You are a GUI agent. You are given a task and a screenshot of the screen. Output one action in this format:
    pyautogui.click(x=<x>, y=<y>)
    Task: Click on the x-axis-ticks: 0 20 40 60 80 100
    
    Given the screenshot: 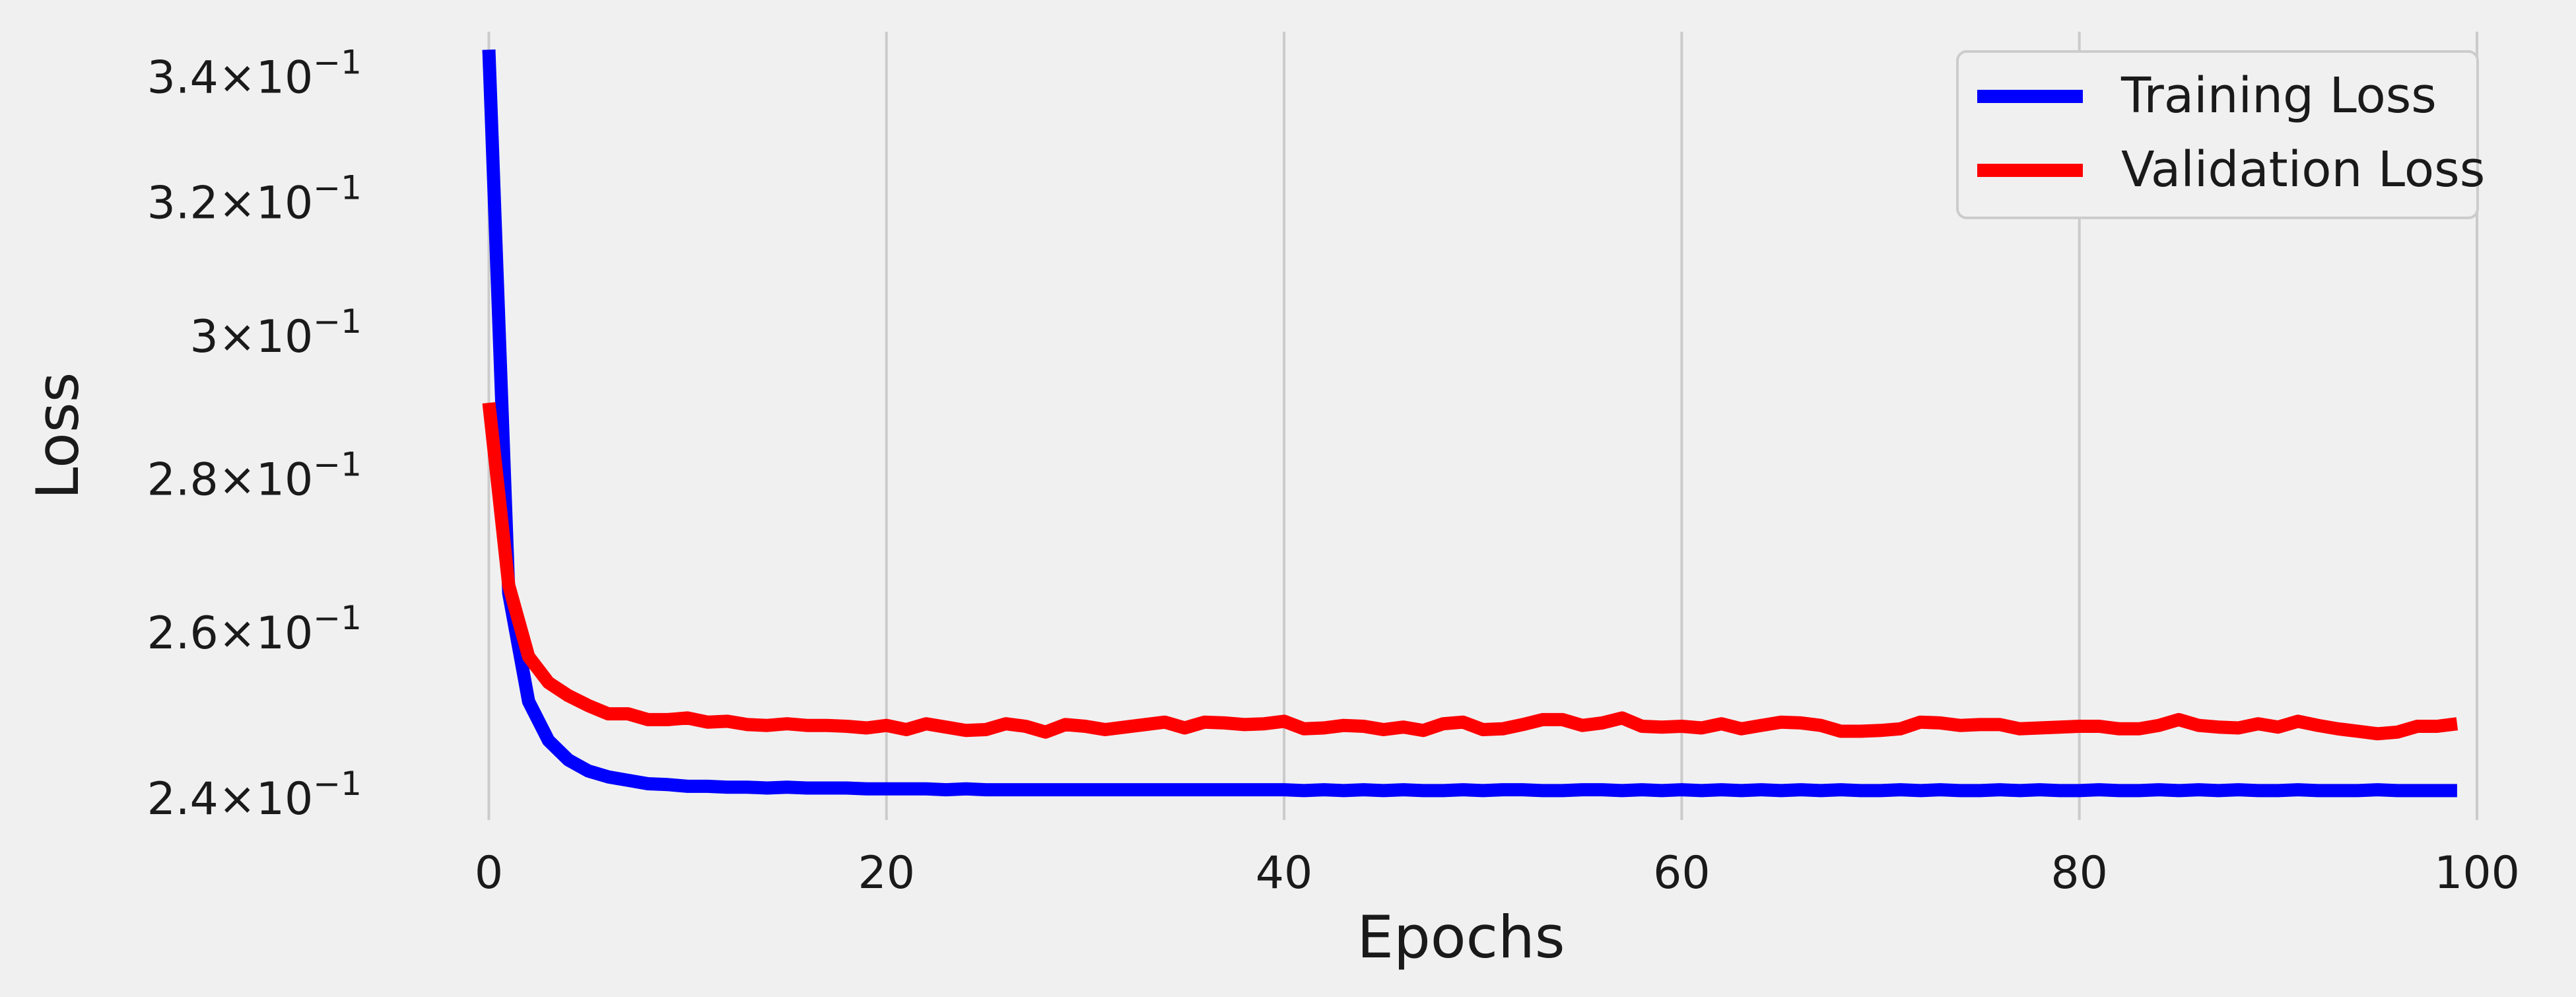 What is the action you would take?
    pyautogui.click(x=1497, y=873)
    